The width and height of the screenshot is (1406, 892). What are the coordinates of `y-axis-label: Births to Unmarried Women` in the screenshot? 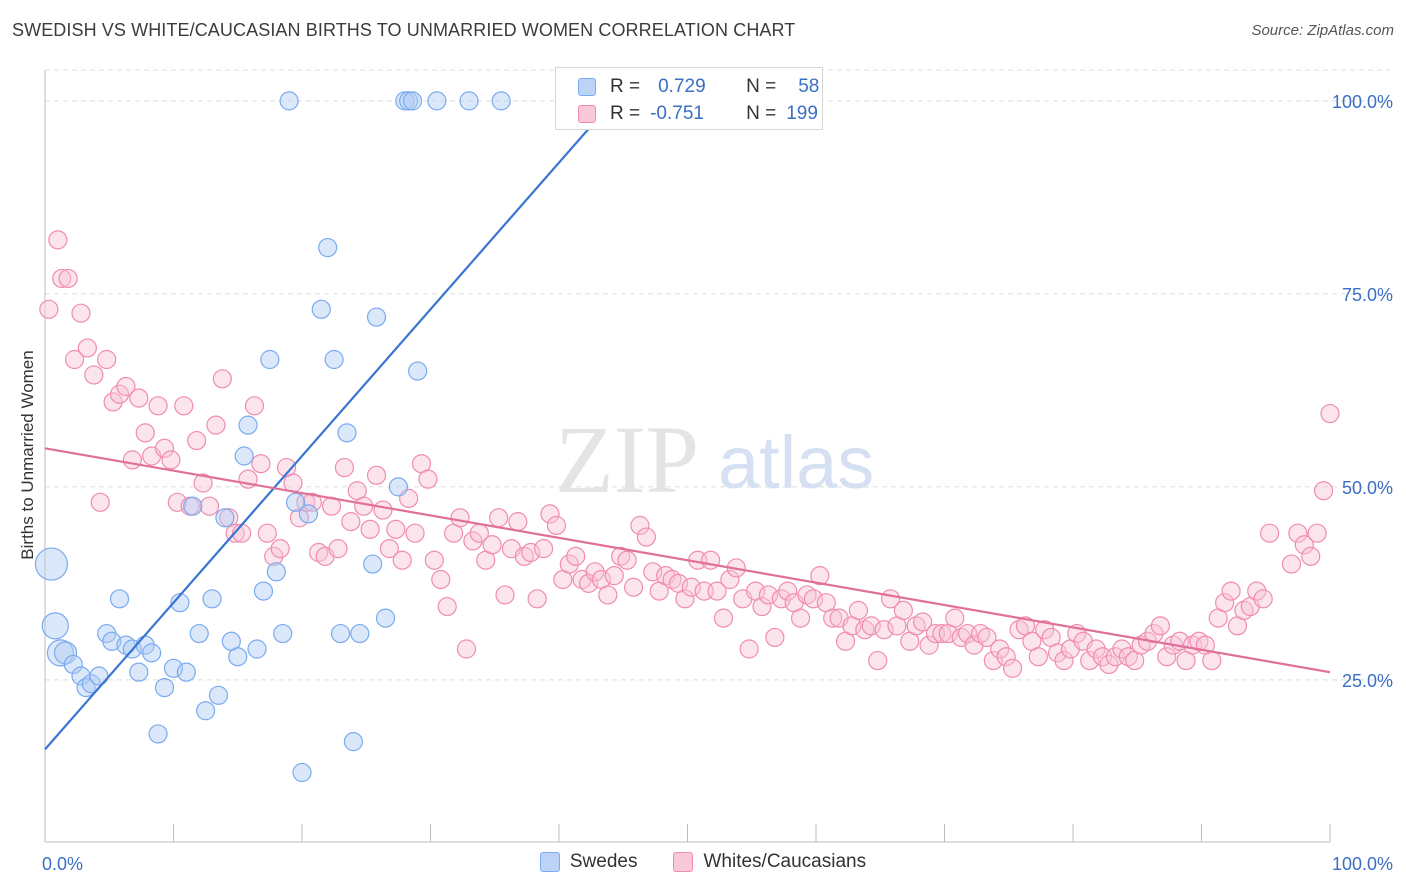 It's located at (27, 454).